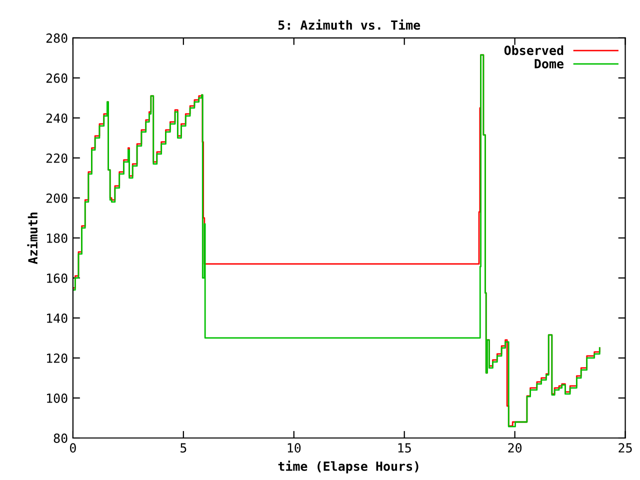  I want to click on y-tick-label: 80, so click(61, 438).